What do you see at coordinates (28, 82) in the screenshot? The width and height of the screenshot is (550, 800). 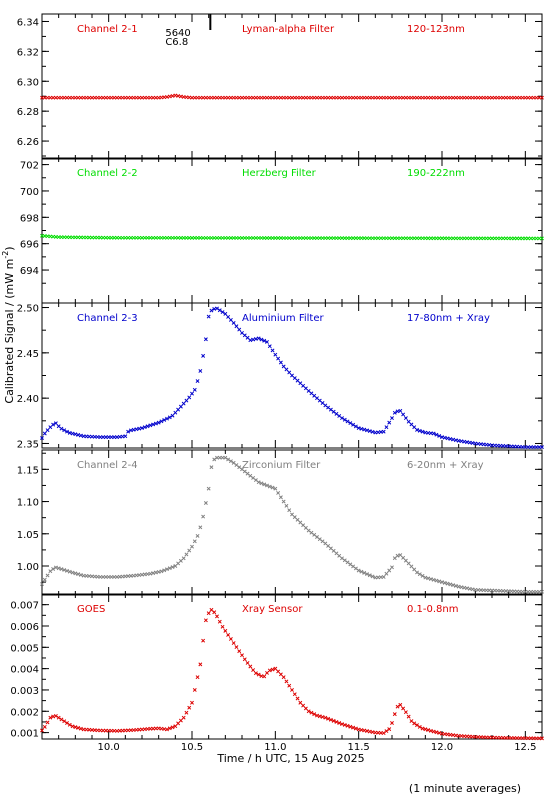 I see `y-tick-label: 6.30` at bounding box center [28, 82].